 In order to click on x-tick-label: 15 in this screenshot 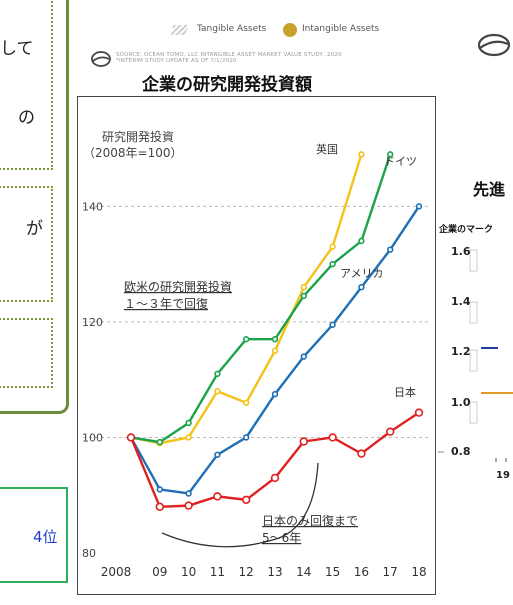, I will do `click(332, 572)`.